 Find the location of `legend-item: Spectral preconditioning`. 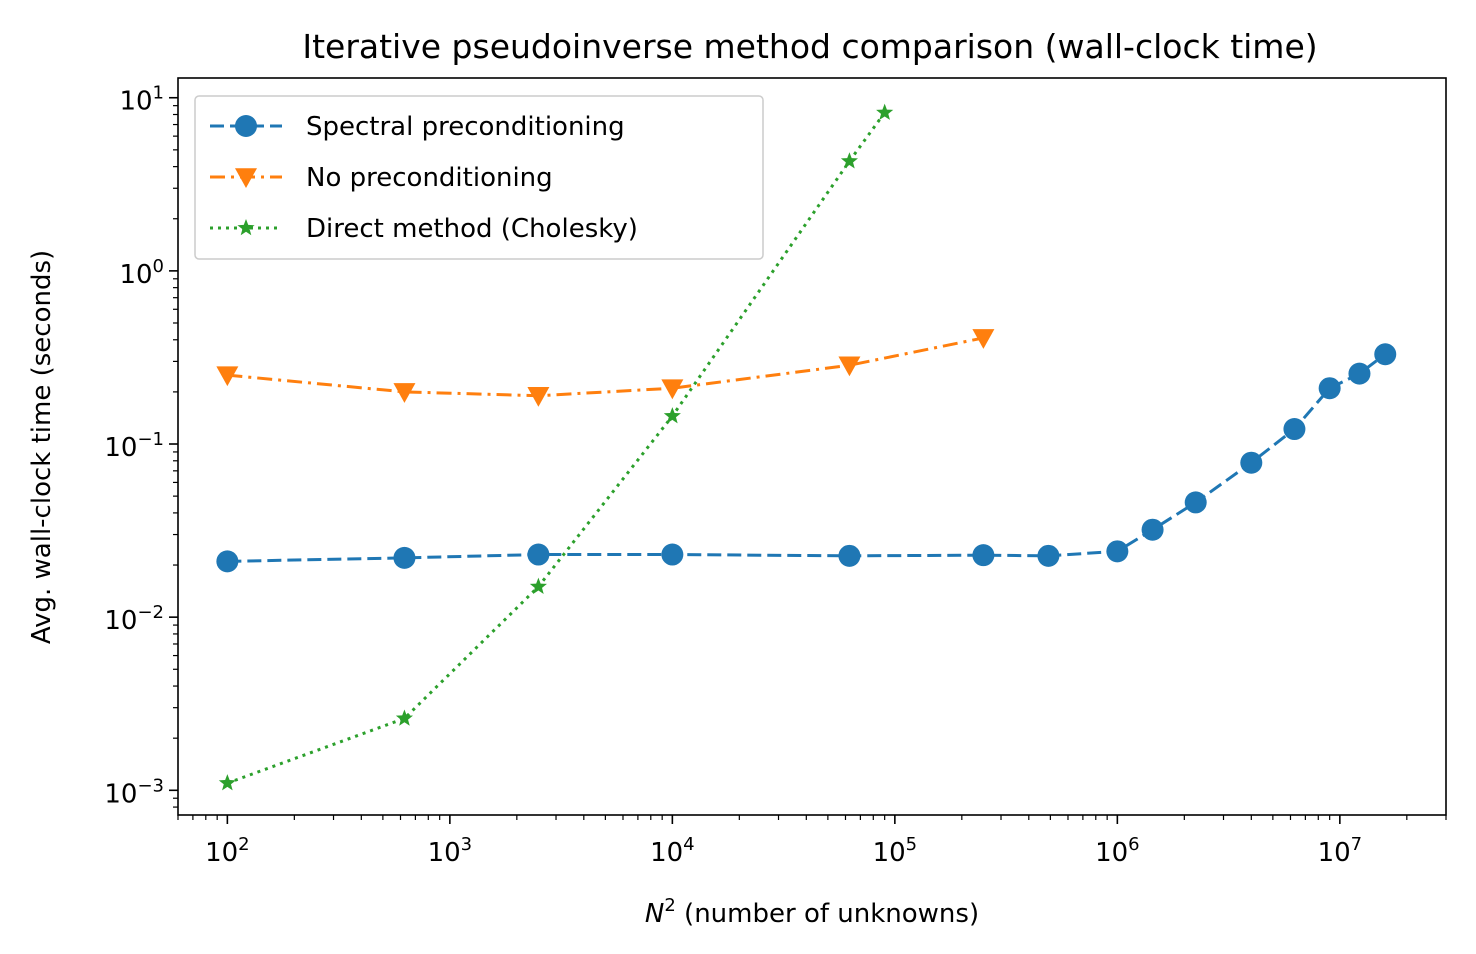

legend-item: Spectral preconditioning is located at coordinates (417, 127).